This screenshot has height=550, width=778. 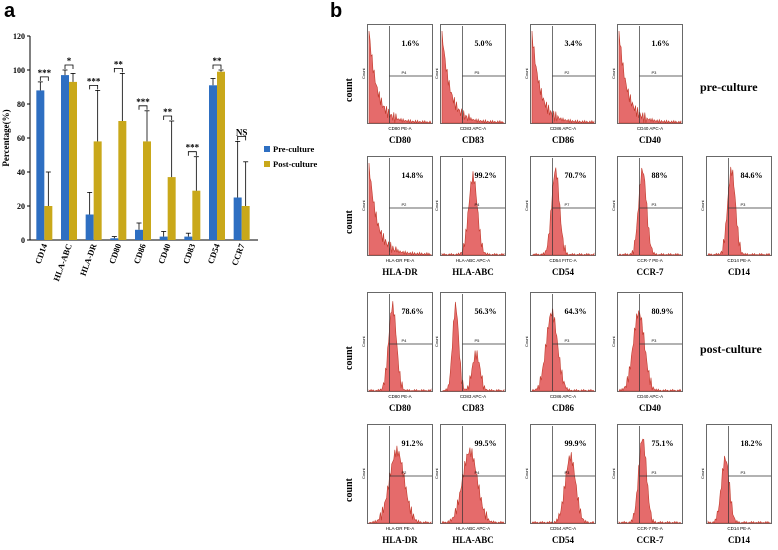 I want to click on bar-post-culture-hla-abc, so click(x=73, y=161).